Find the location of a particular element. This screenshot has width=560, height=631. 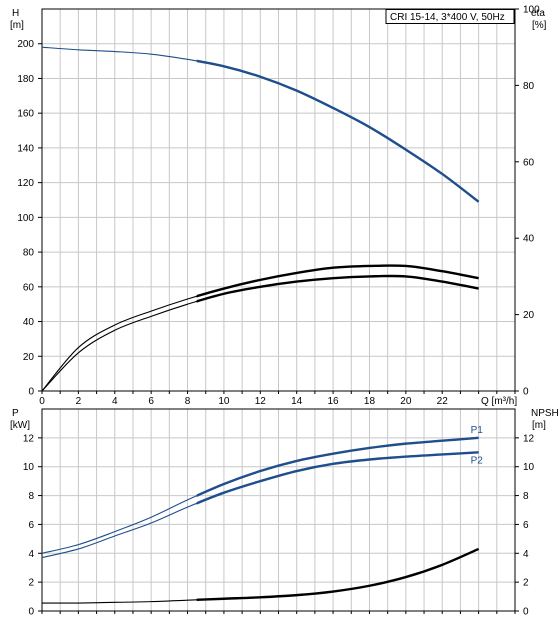

y-right-tick-label: 60 is located at coordinates (529, 162).